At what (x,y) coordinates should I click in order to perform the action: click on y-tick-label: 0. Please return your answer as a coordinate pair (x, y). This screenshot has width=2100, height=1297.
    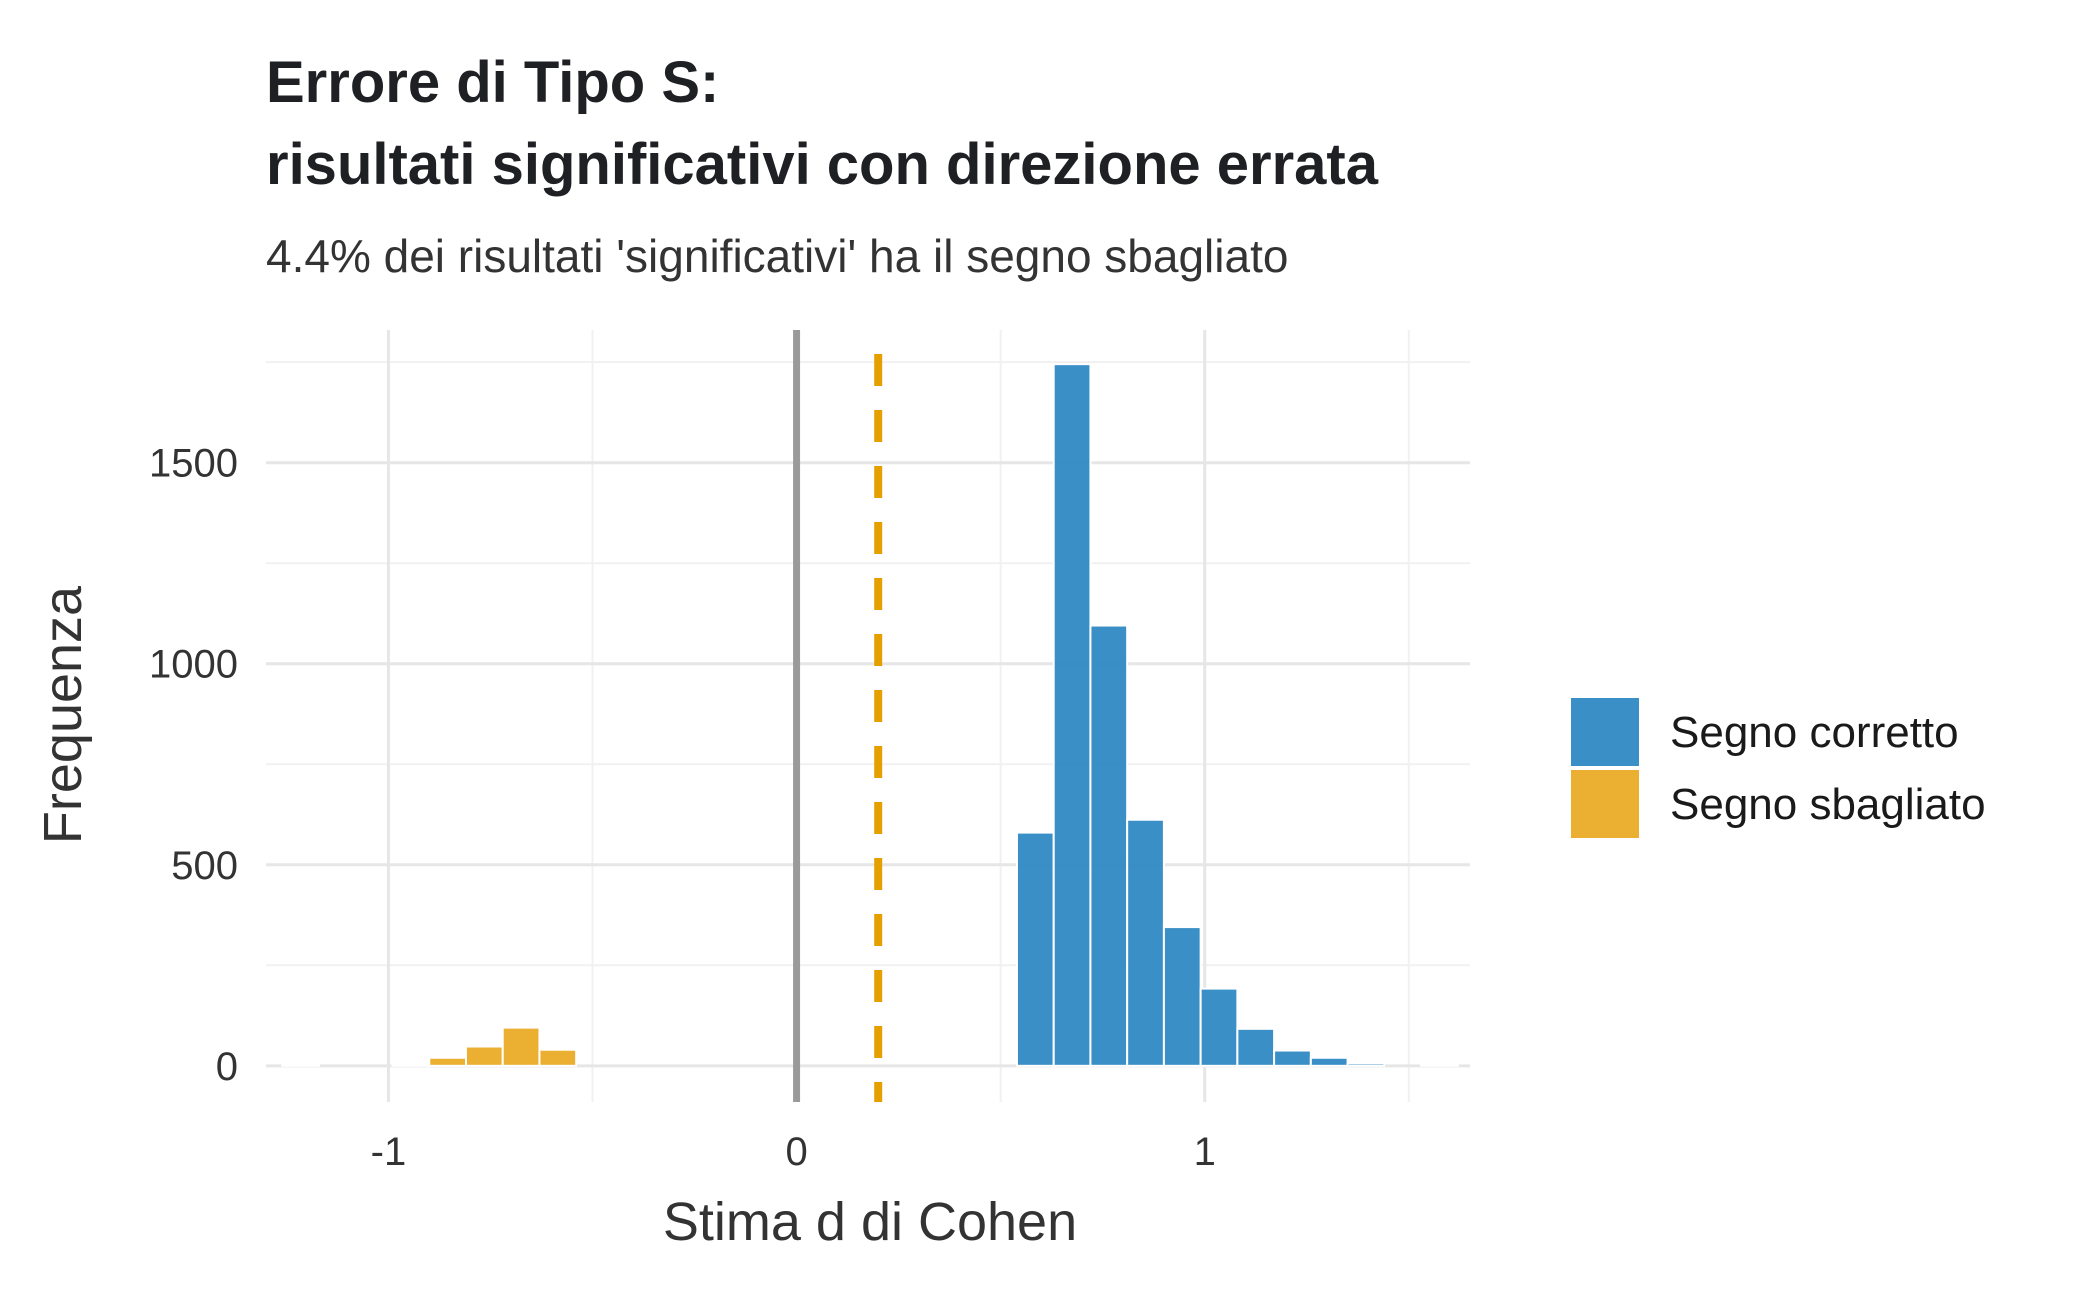
    Looking at the image, I should click on (227, 1067).